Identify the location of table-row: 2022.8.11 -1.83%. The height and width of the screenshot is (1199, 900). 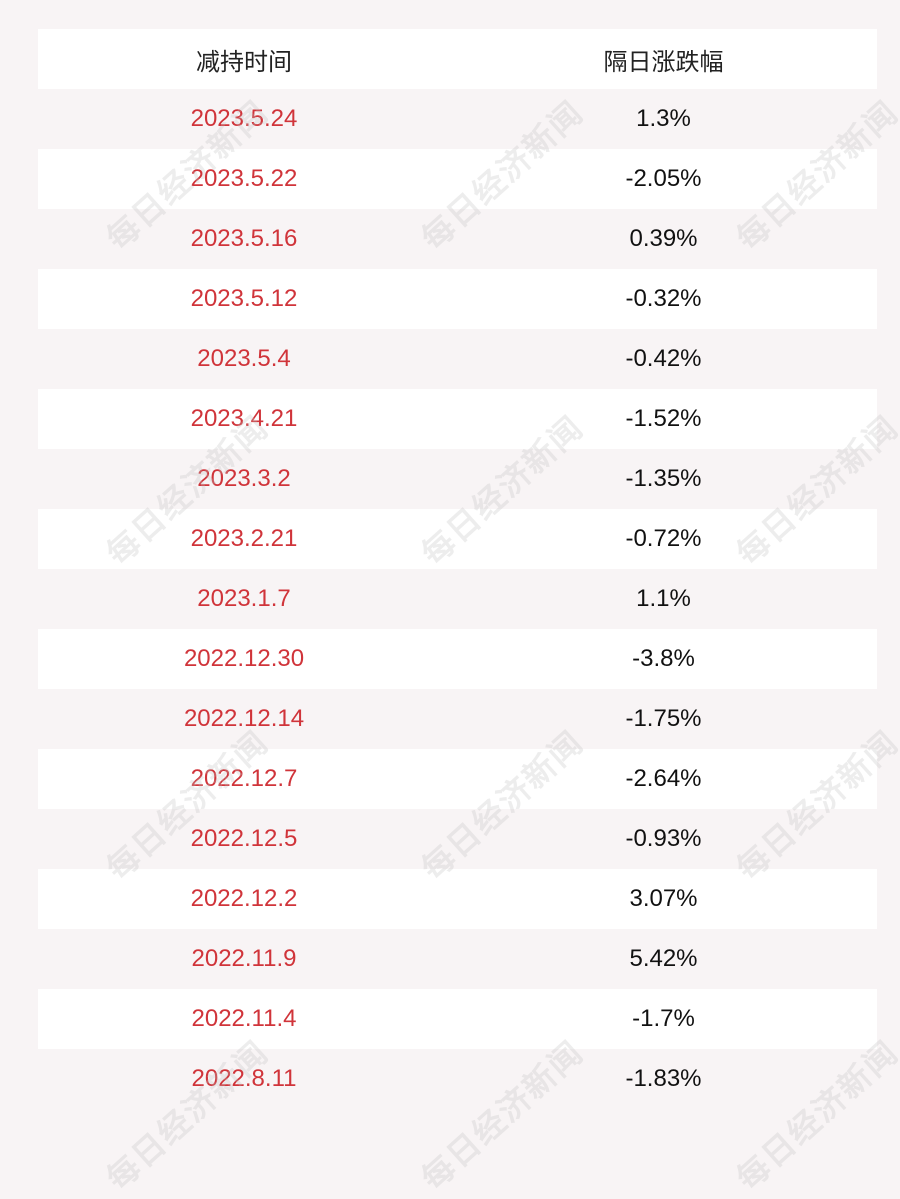
(457, 1079).